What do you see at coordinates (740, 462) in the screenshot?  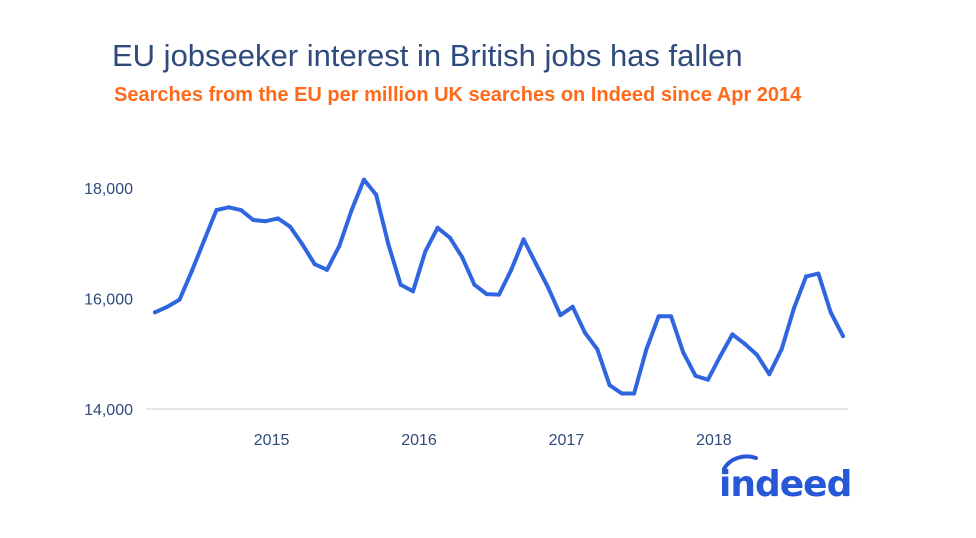 I see `logo-arc-icon` at bounding box center [740, 462].